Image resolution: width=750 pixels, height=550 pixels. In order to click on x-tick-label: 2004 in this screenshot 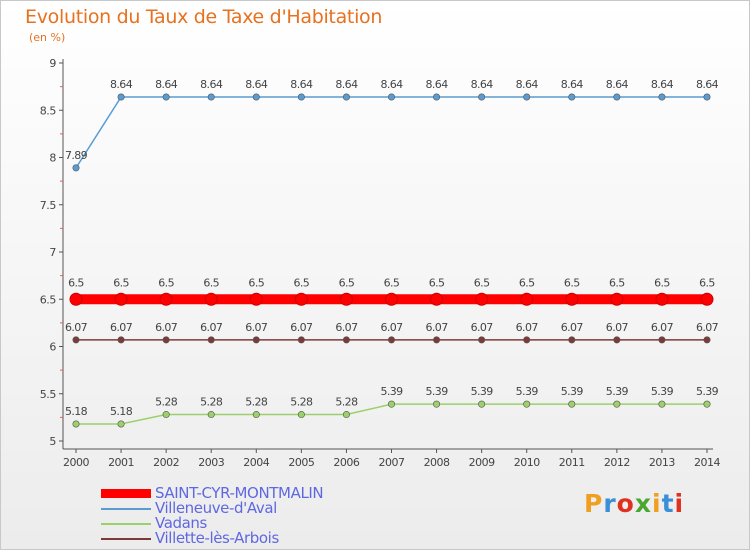, I will do `click(256, 462)`.